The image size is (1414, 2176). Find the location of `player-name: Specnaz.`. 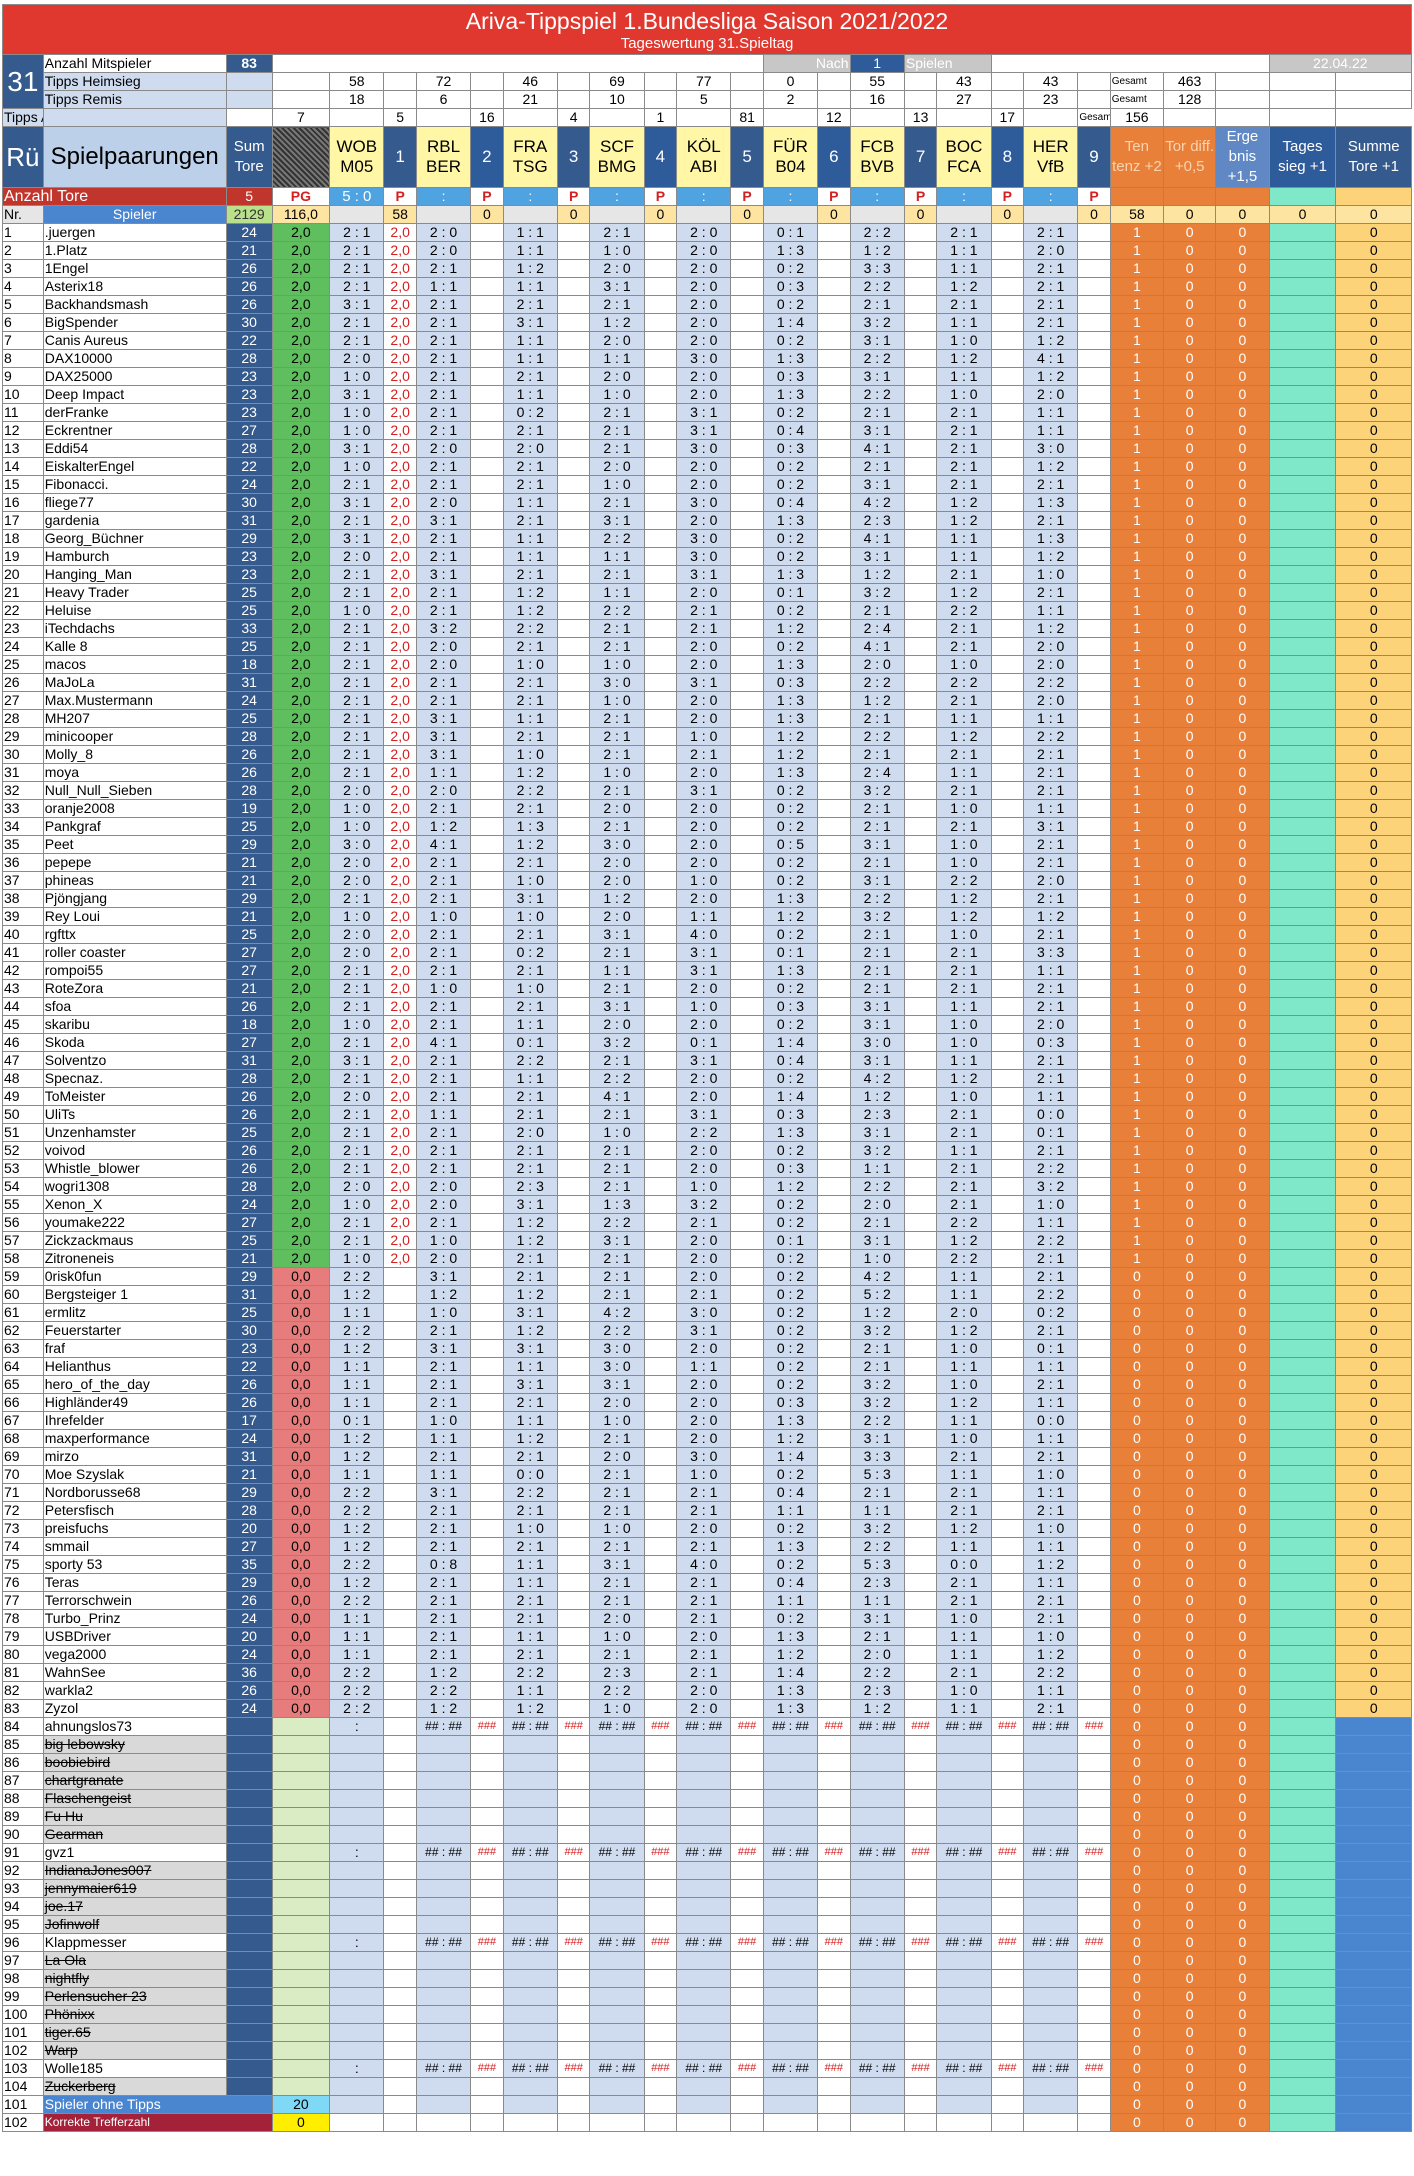

player-name: Specnaz. is located at coordinates (134, 1078).